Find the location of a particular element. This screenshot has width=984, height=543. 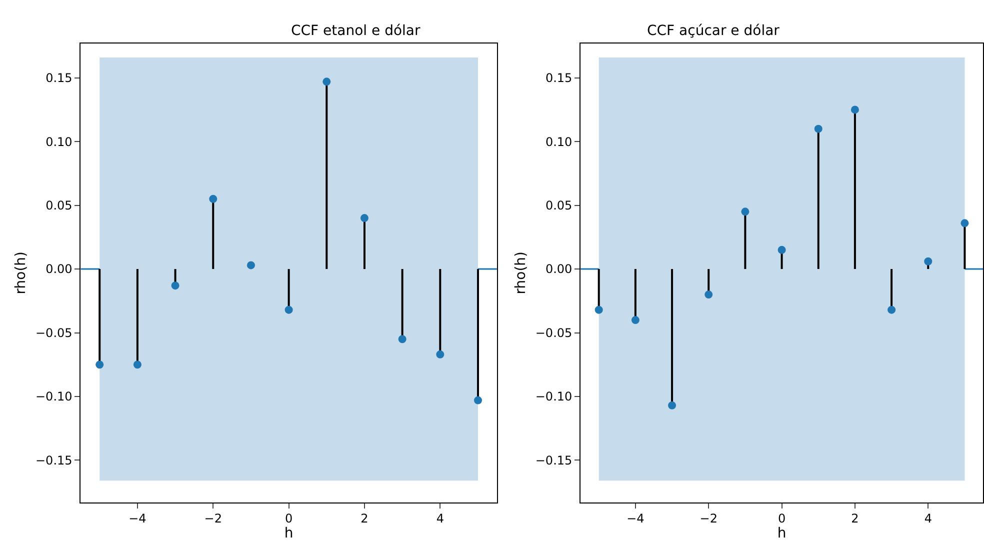

chart-title: CCF etanol e dólar is located at coordinates (355, 31).